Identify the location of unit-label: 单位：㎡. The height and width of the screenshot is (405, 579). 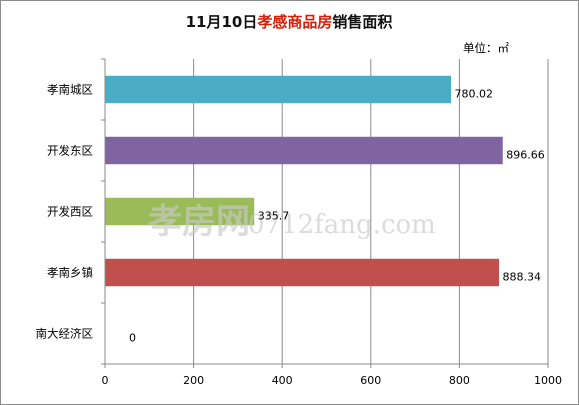
(486, 48).